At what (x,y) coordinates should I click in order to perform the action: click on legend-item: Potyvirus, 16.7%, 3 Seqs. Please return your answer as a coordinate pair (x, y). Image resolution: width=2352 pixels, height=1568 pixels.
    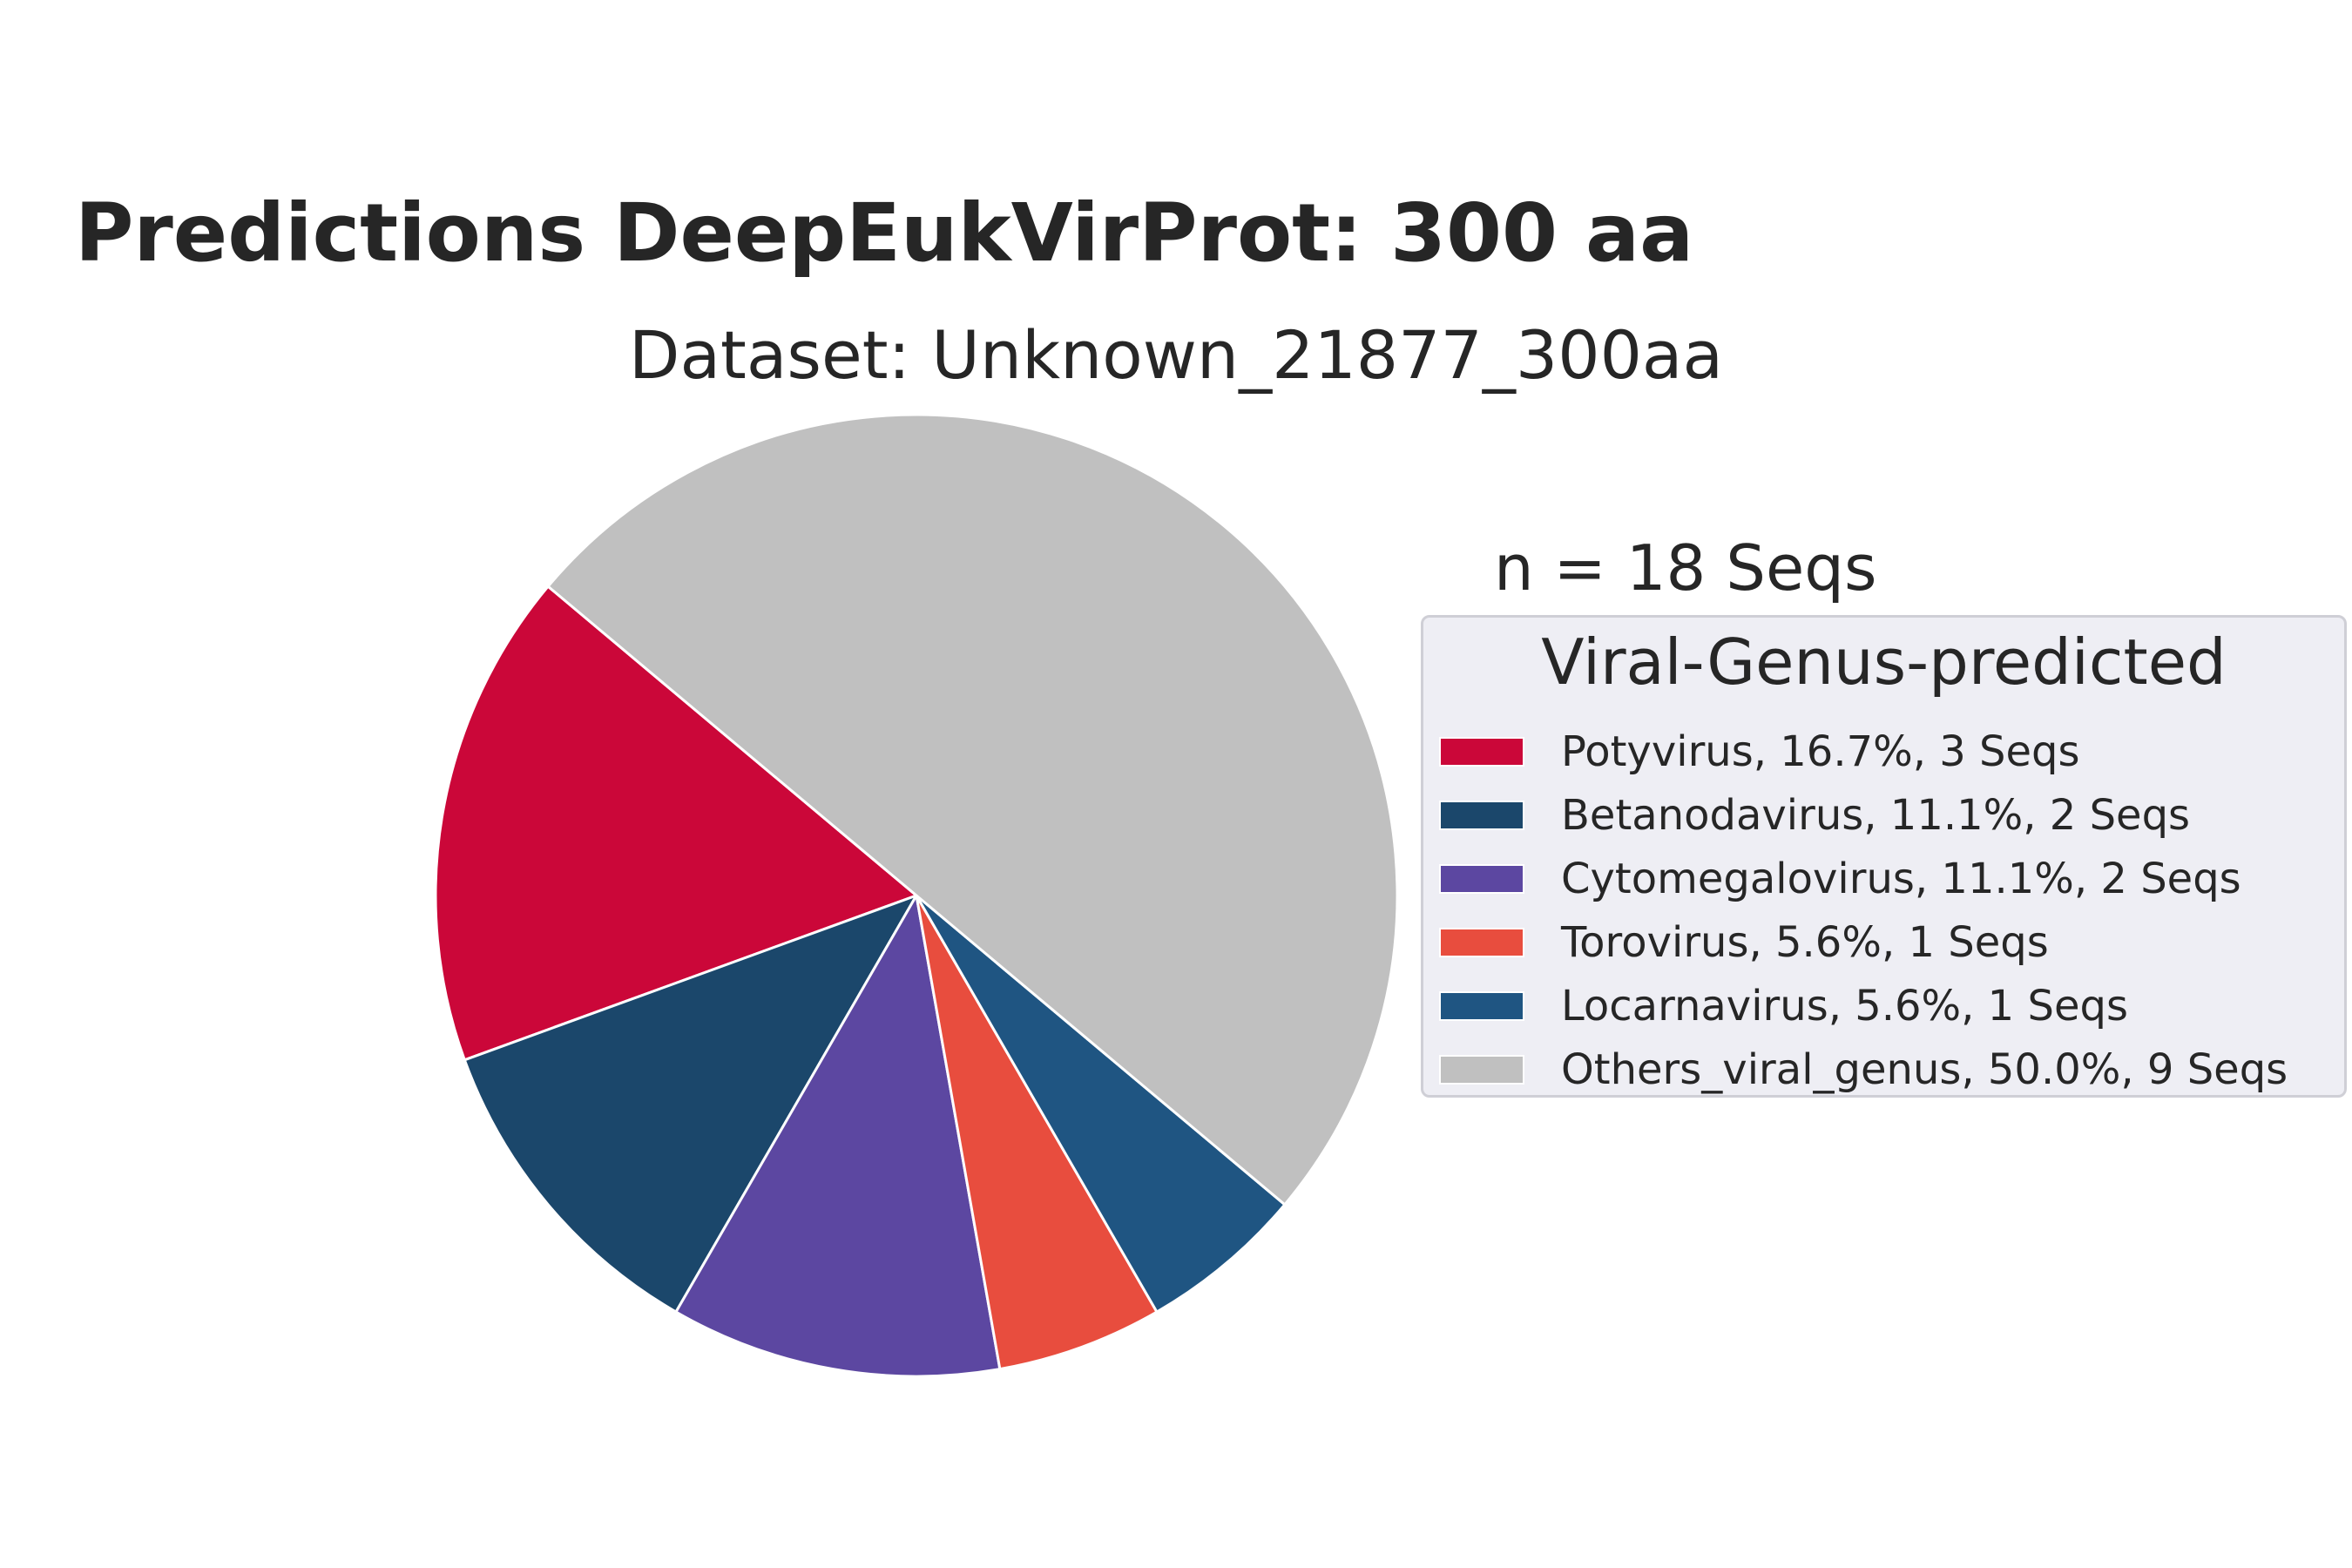
    Looking at the image, I should click on (1863, 751).